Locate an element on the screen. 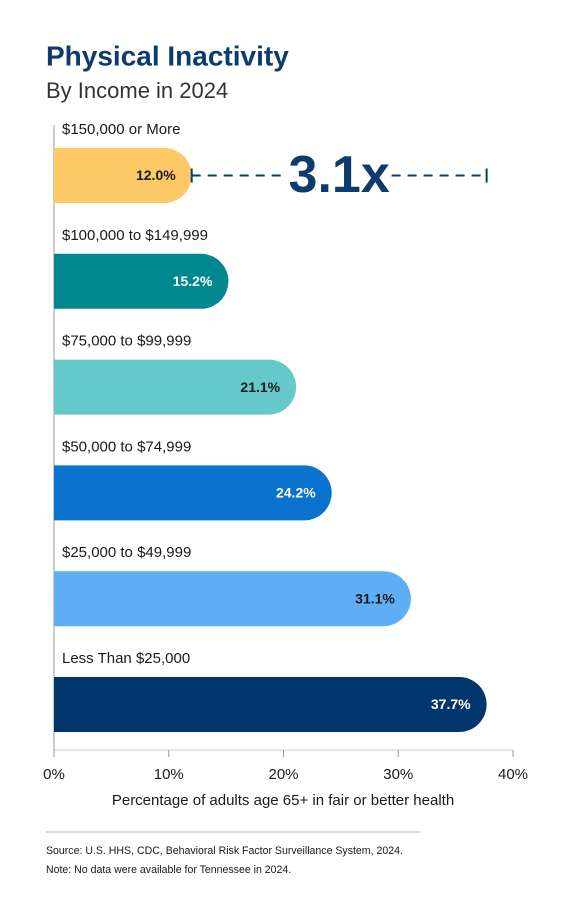 Image resolution: width=573 pixels, height=918 pixels. category-label: $100,000 to $149,999 is located at coordinates (135, 235).